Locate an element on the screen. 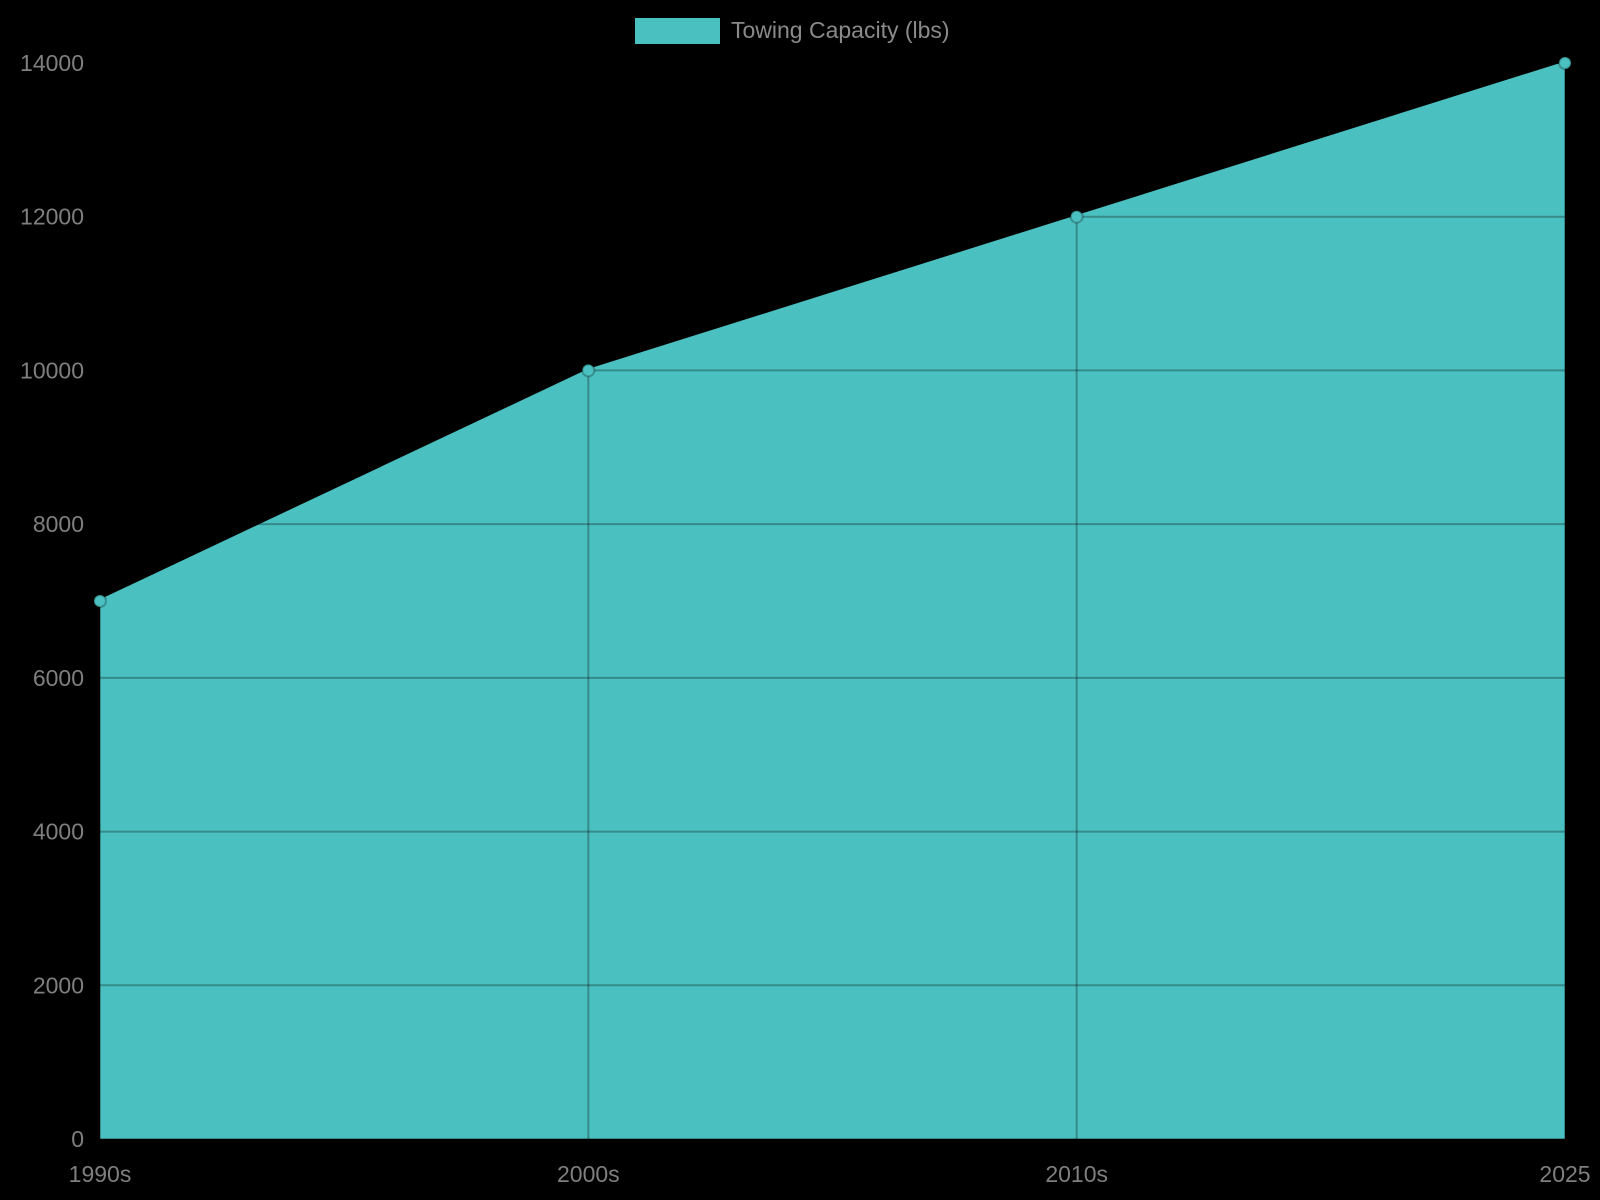 Image resolution: width=1600 pixels, height=1200 pixels. legend: Towing Capacity (lbs) is located at coordinates (792, 30).